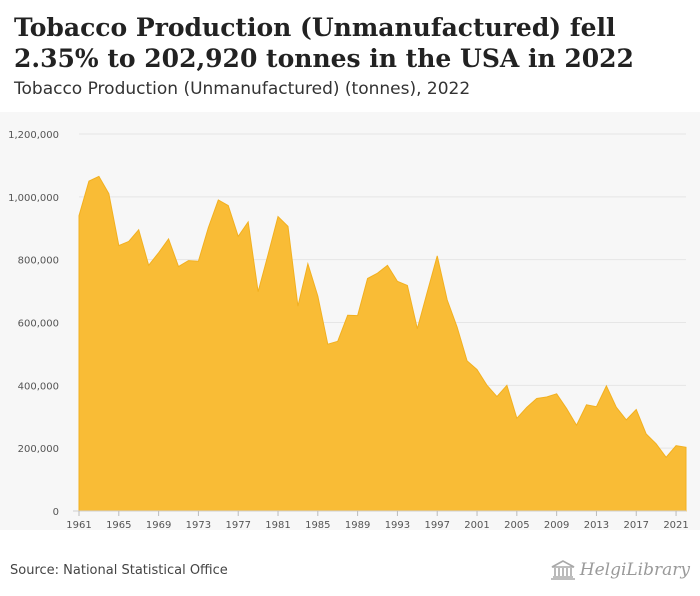 This screenshot has height=596, width=700. I want to click on x-tick-label: 2021, so click(675, 525).